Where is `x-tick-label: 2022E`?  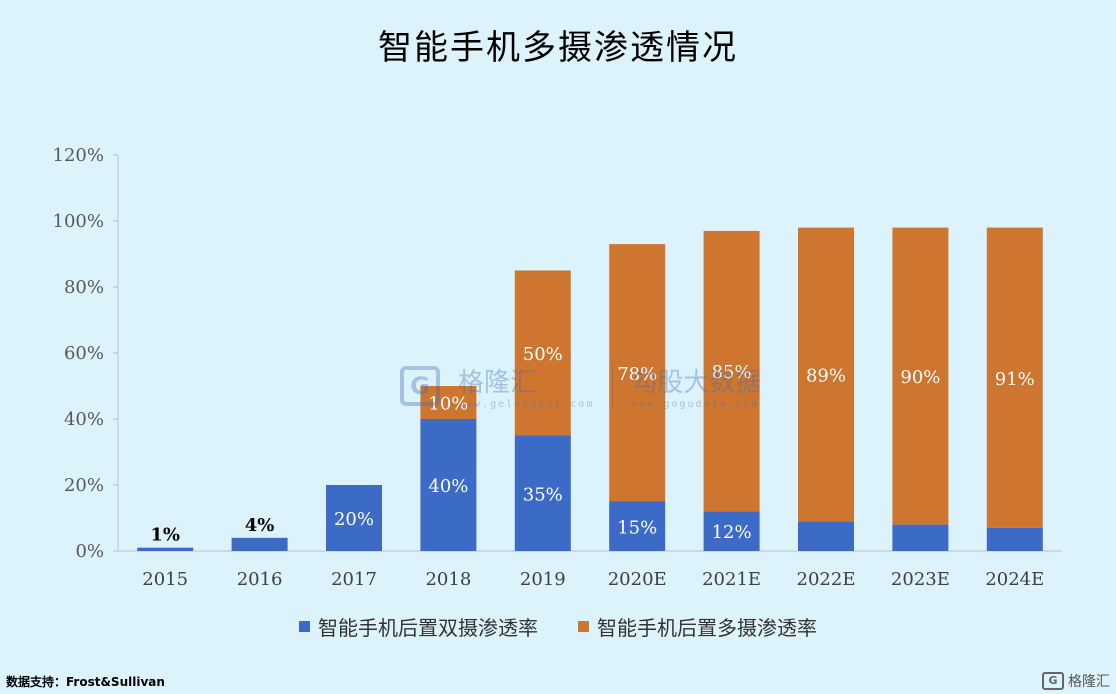
x-tick-label: 2022E is located at coordinates (826, 579).